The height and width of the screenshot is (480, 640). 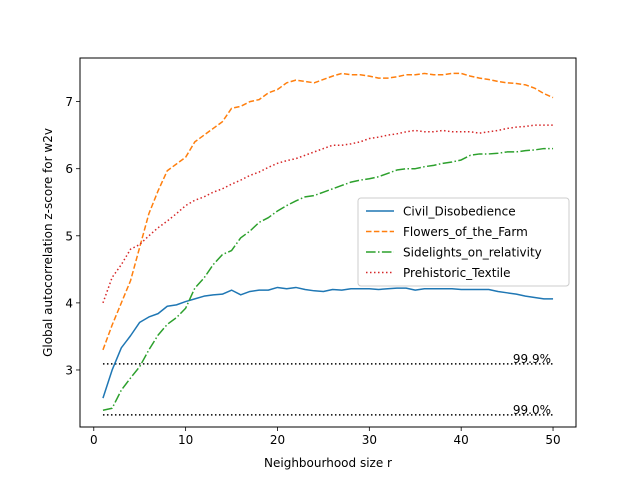 I want to click on y-tick-label: 3, so click(x=69, y=370).